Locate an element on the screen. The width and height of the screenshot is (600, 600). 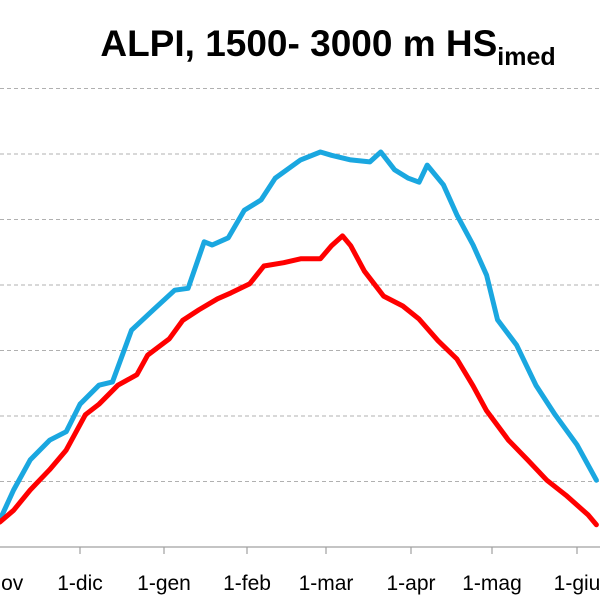
x-tick-label: 1-apr is located at coordinates (410, 583).